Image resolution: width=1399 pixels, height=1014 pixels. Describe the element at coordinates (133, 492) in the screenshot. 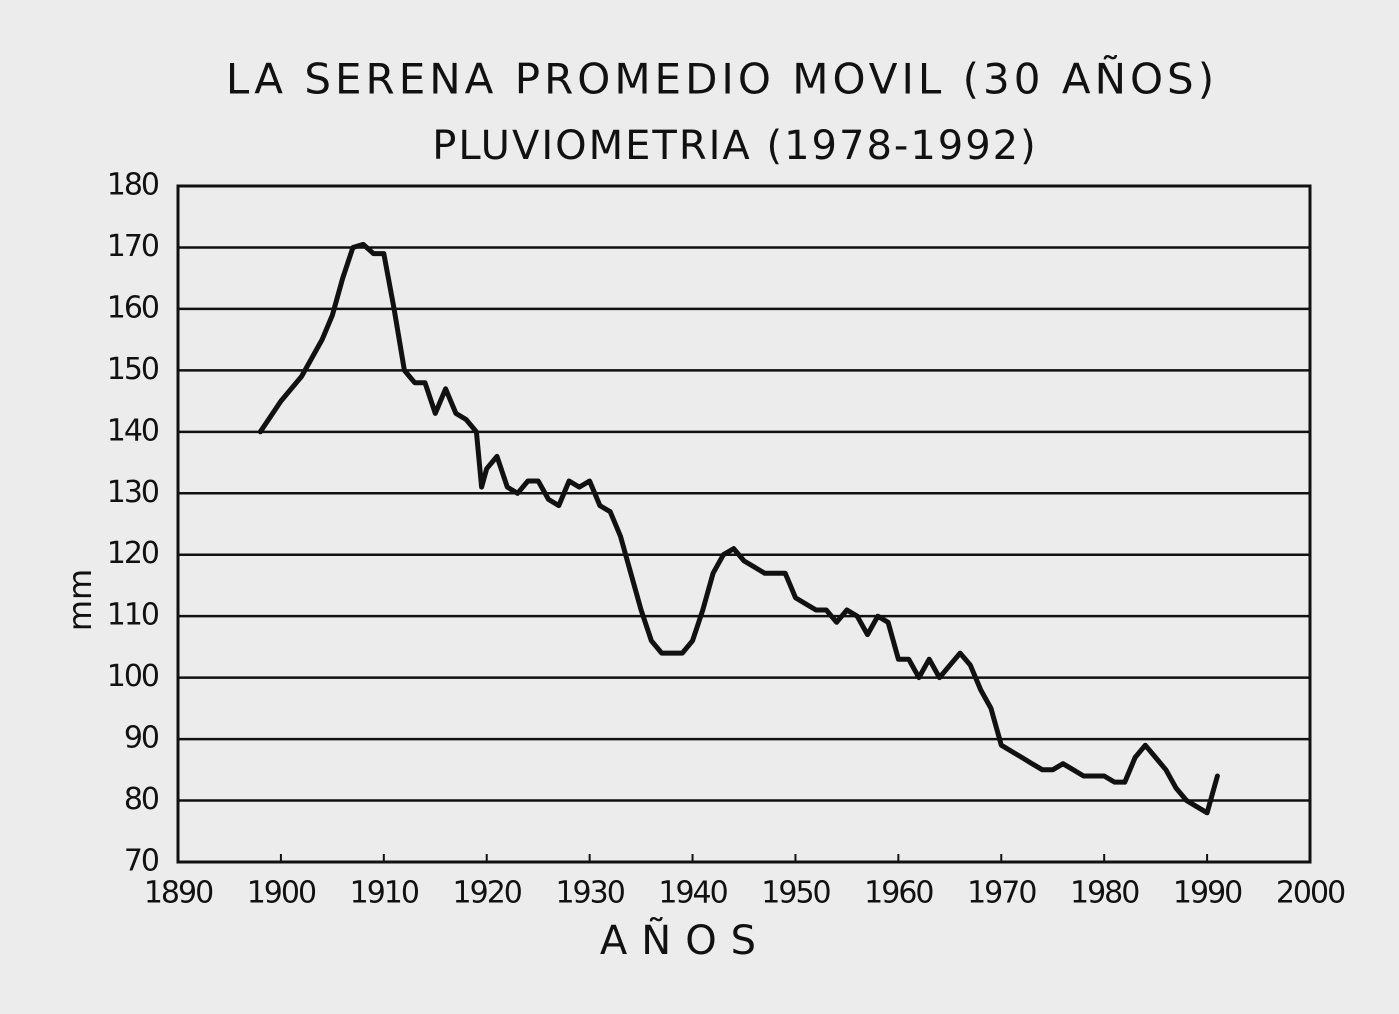

I see `y-tick-label: 130` at that location.